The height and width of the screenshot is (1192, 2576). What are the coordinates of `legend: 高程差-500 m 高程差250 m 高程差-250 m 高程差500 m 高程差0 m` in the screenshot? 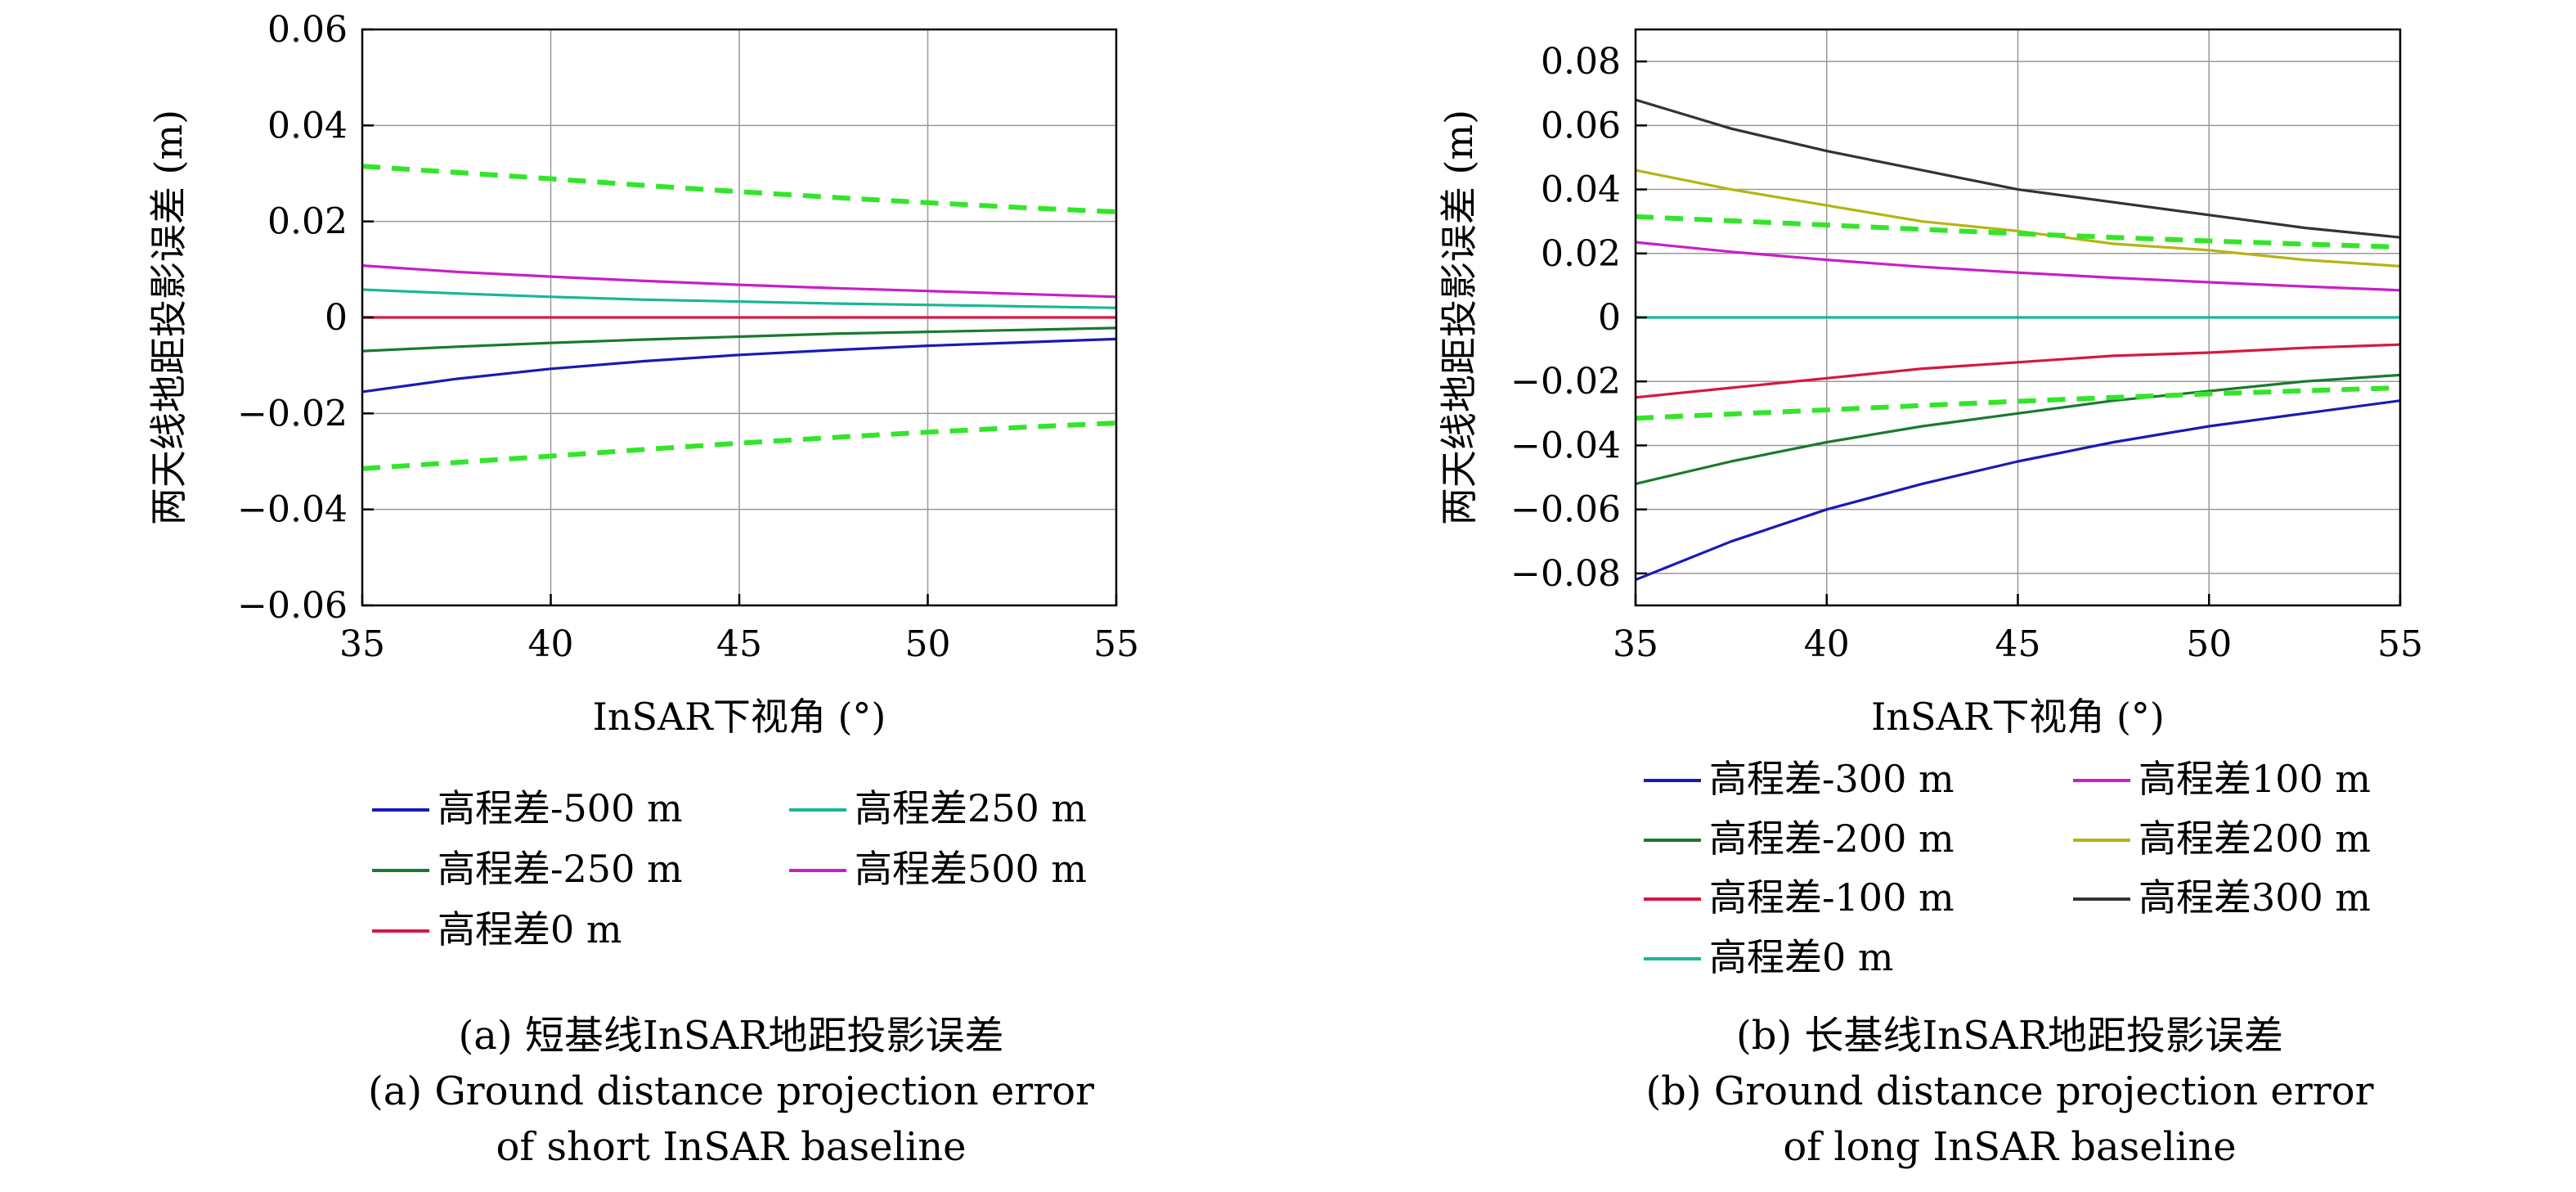 It's located at (729, 868).